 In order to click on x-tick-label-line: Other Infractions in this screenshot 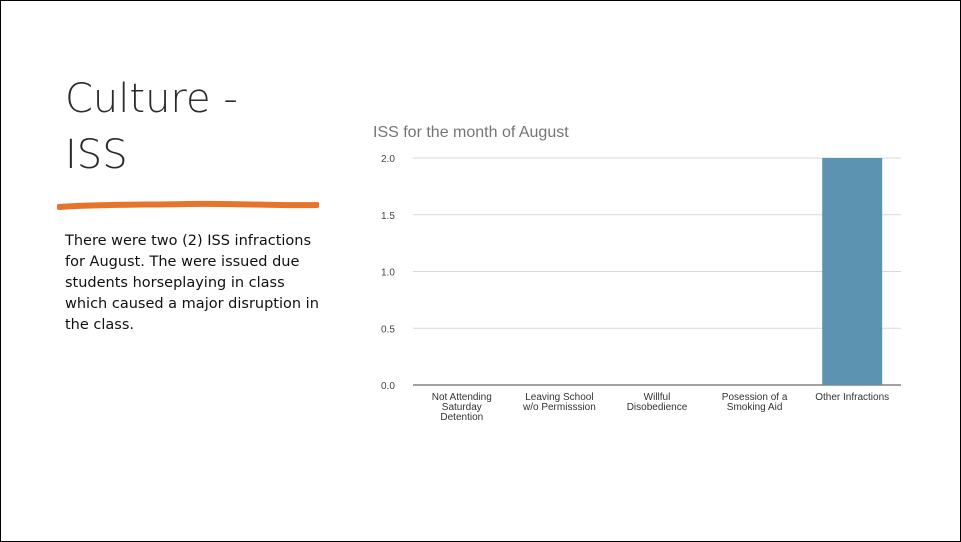, I will do `click(852, 397)`.